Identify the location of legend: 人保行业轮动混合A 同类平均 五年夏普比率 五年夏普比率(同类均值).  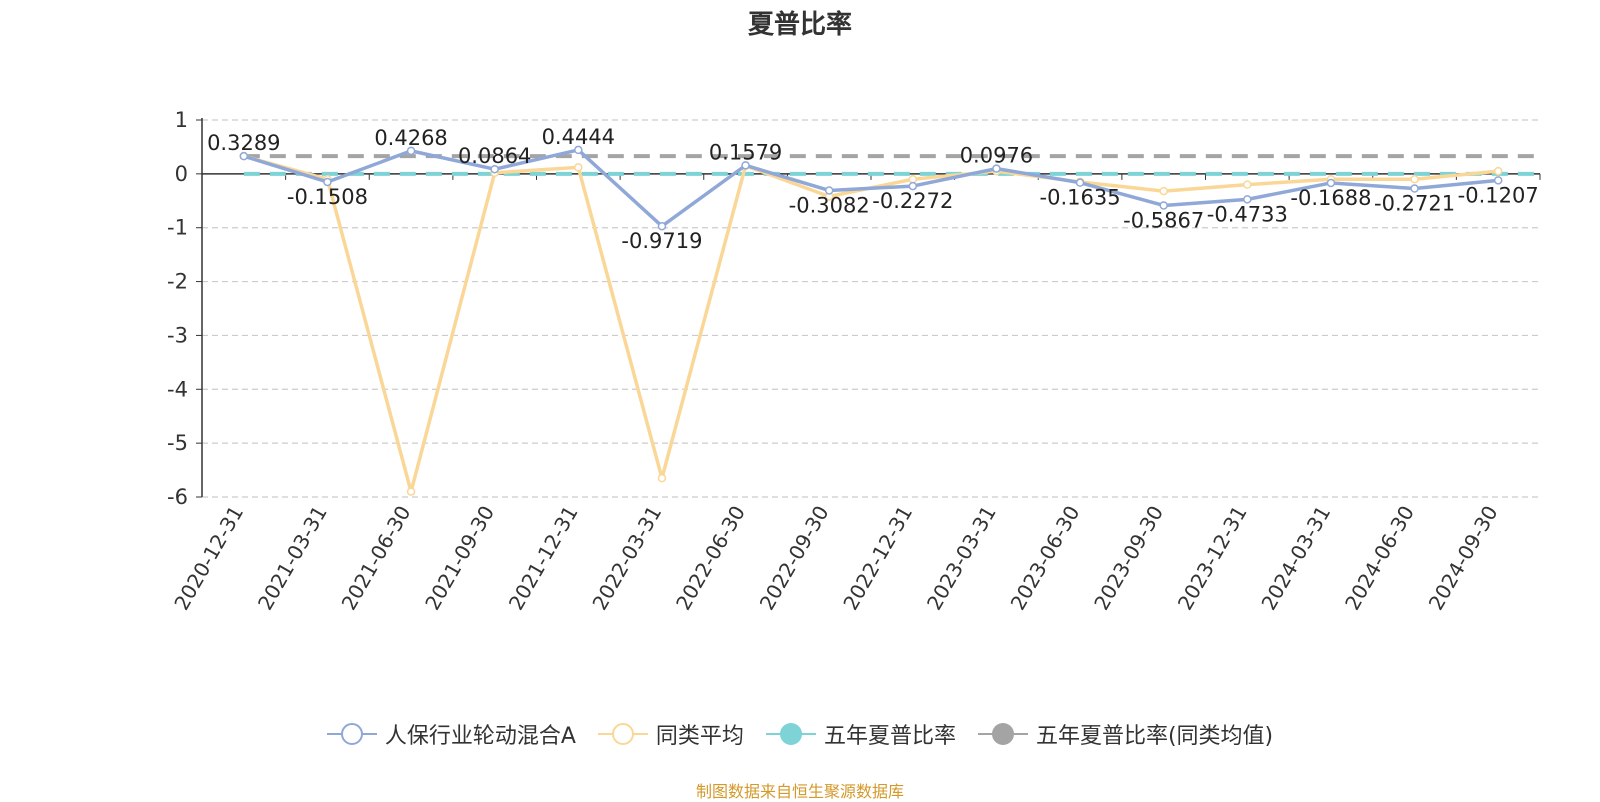
(800, 734).